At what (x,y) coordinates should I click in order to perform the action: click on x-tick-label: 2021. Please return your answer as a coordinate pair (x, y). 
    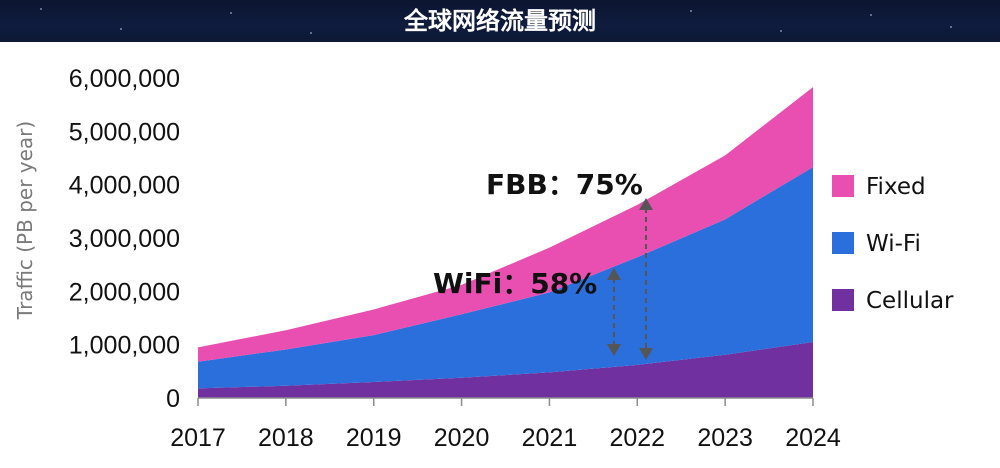
    Looking at the image, I should click on (550, 438).